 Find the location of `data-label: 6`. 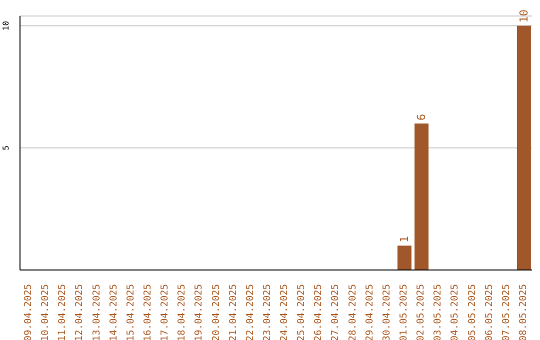

data-label: 6 is located at coordinates (421, 117).